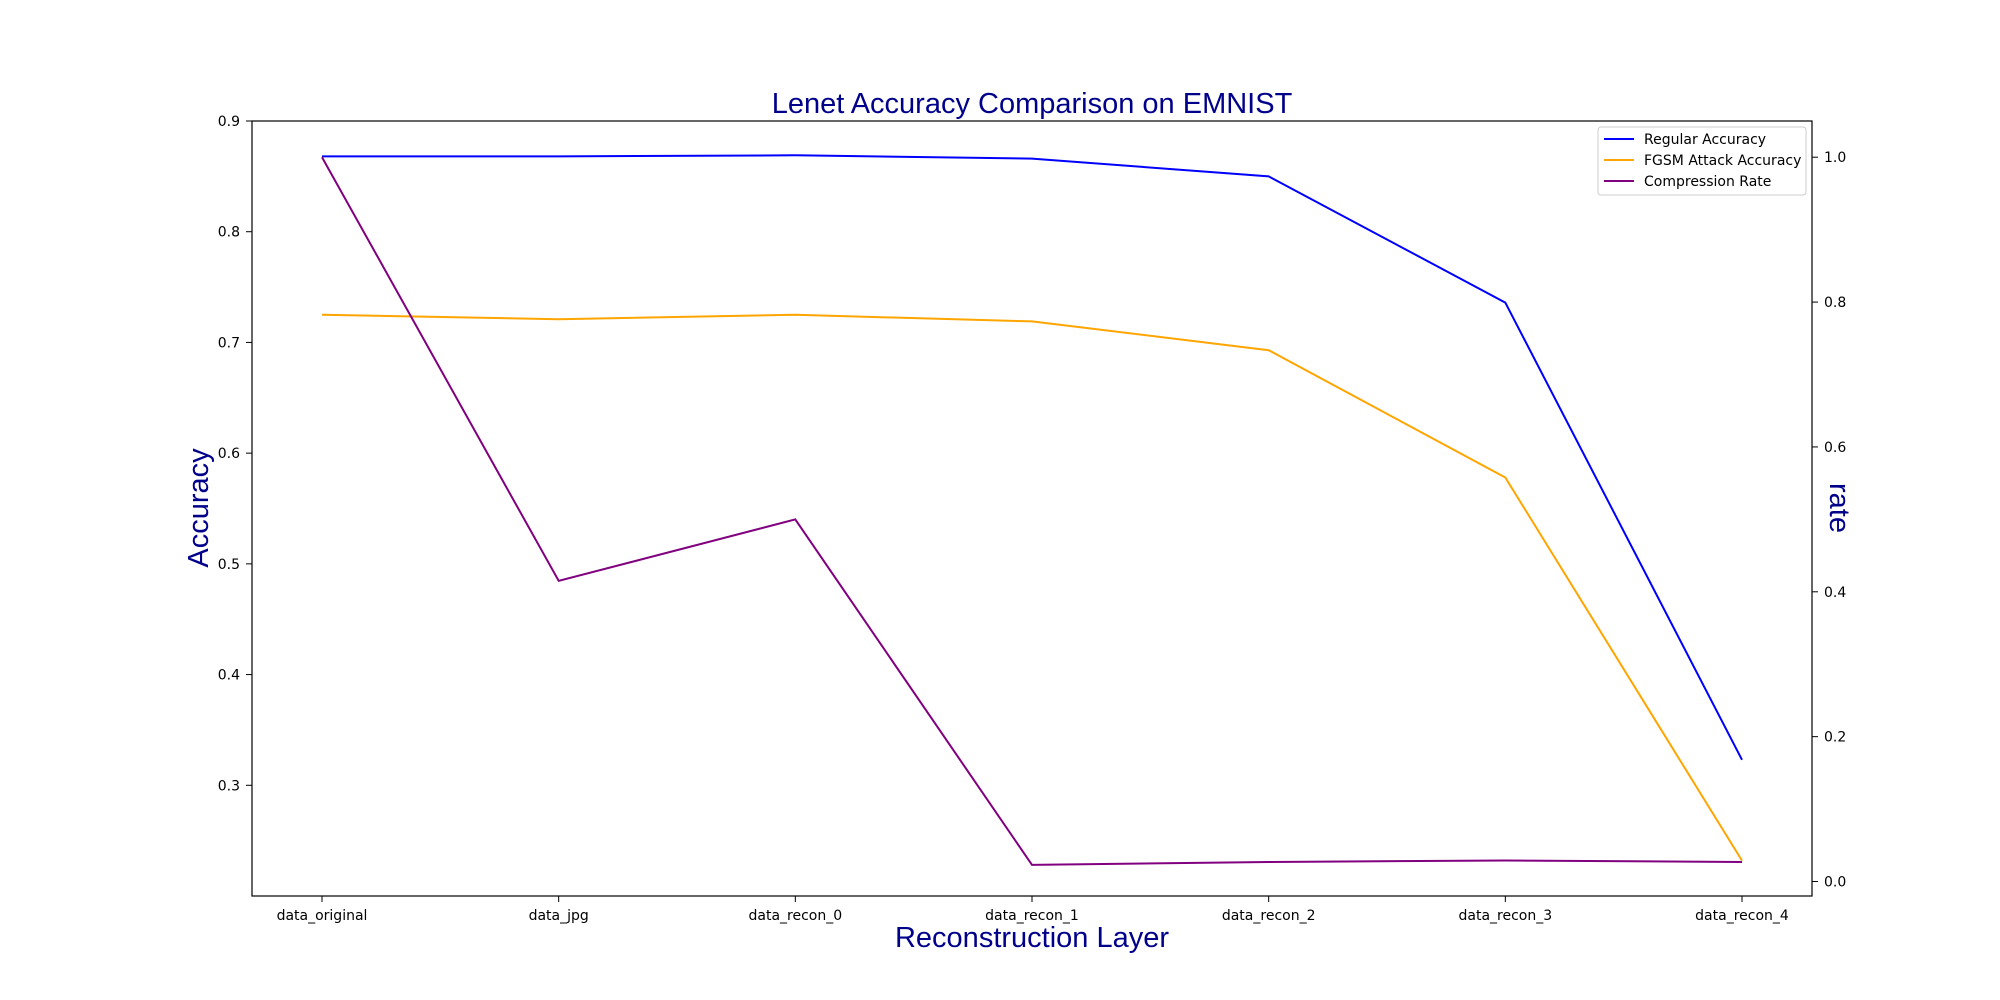 This screenshot has height=1000, width=2000. Describe the element at coordinates (1707, 182) in the screenshot. I see `legend-label: Compression Rate` at that location.